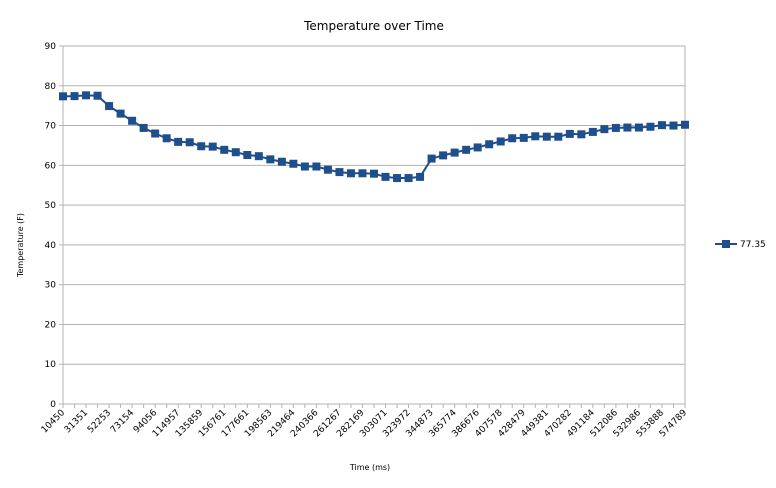 The image size is (776, 488). Describe the element at coordinates (753, 245) in the screenshot. I see `legend-label: 77.35` at that location.